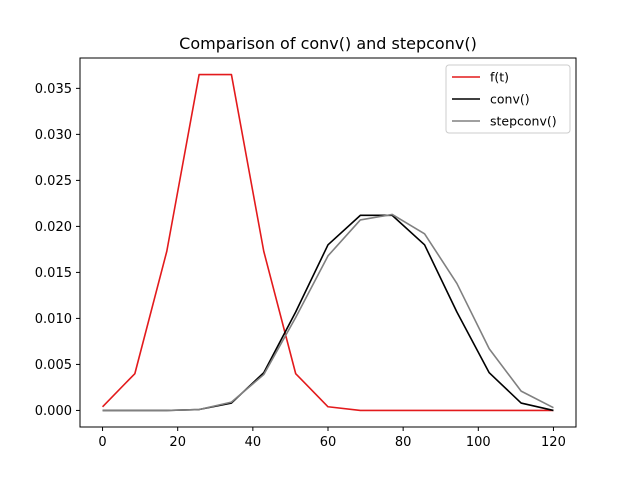  What do you see at coordinates (177, 442) in the screenshot?
I see `x-tick-label: 20` at bounding box center [177, 442].